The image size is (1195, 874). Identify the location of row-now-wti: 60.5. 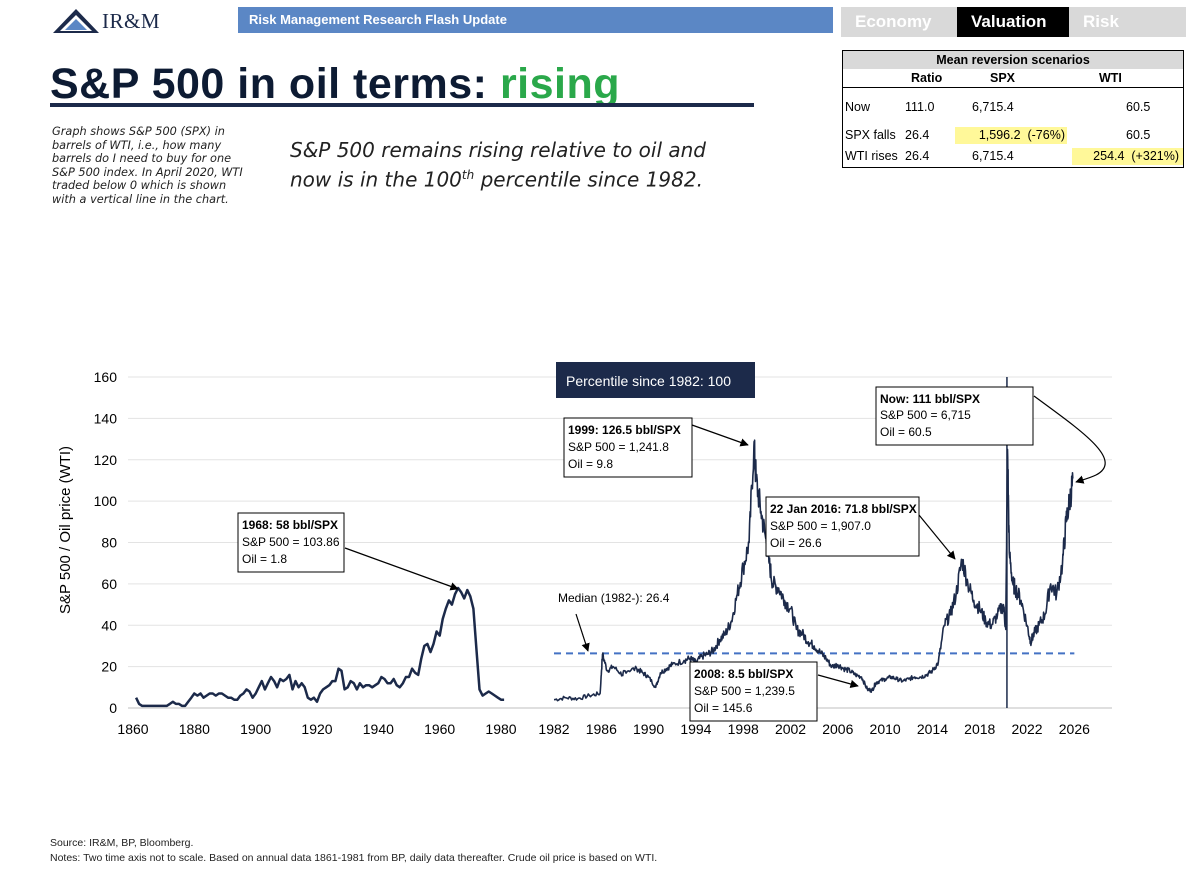
(1138, 107).